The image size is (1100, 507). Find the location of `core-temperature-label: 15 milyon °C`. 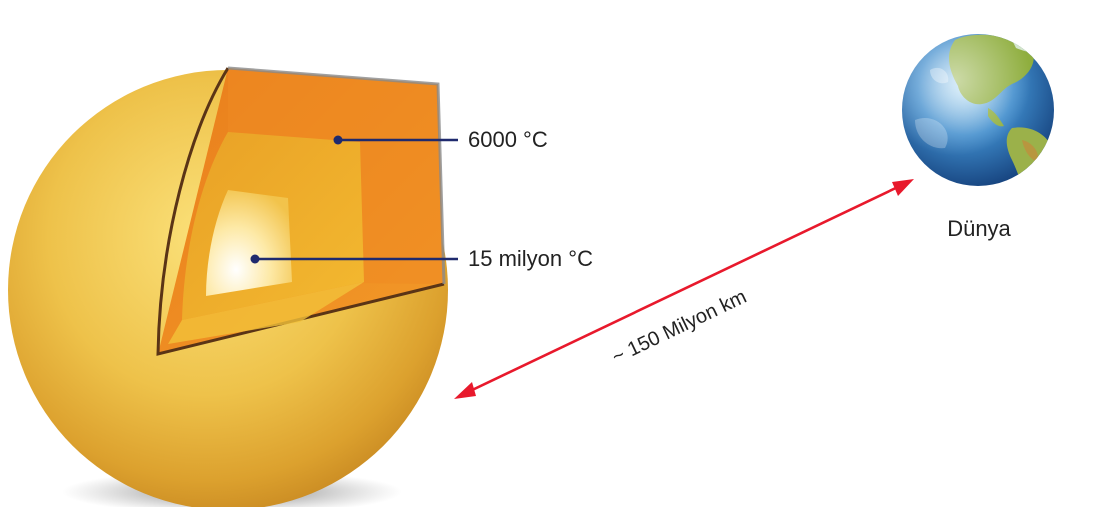

core-temperature-label: 15 milyon °C is located at coordinates (530, 258).